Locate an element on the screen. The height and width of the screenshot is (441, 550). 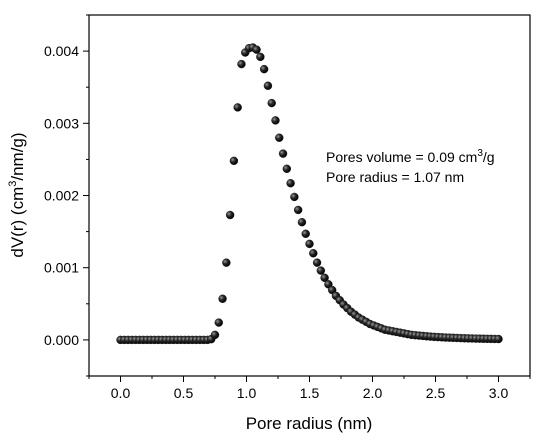
annotation-text: Pore radius = 1.07 nm is located at coordinates (395, 177).